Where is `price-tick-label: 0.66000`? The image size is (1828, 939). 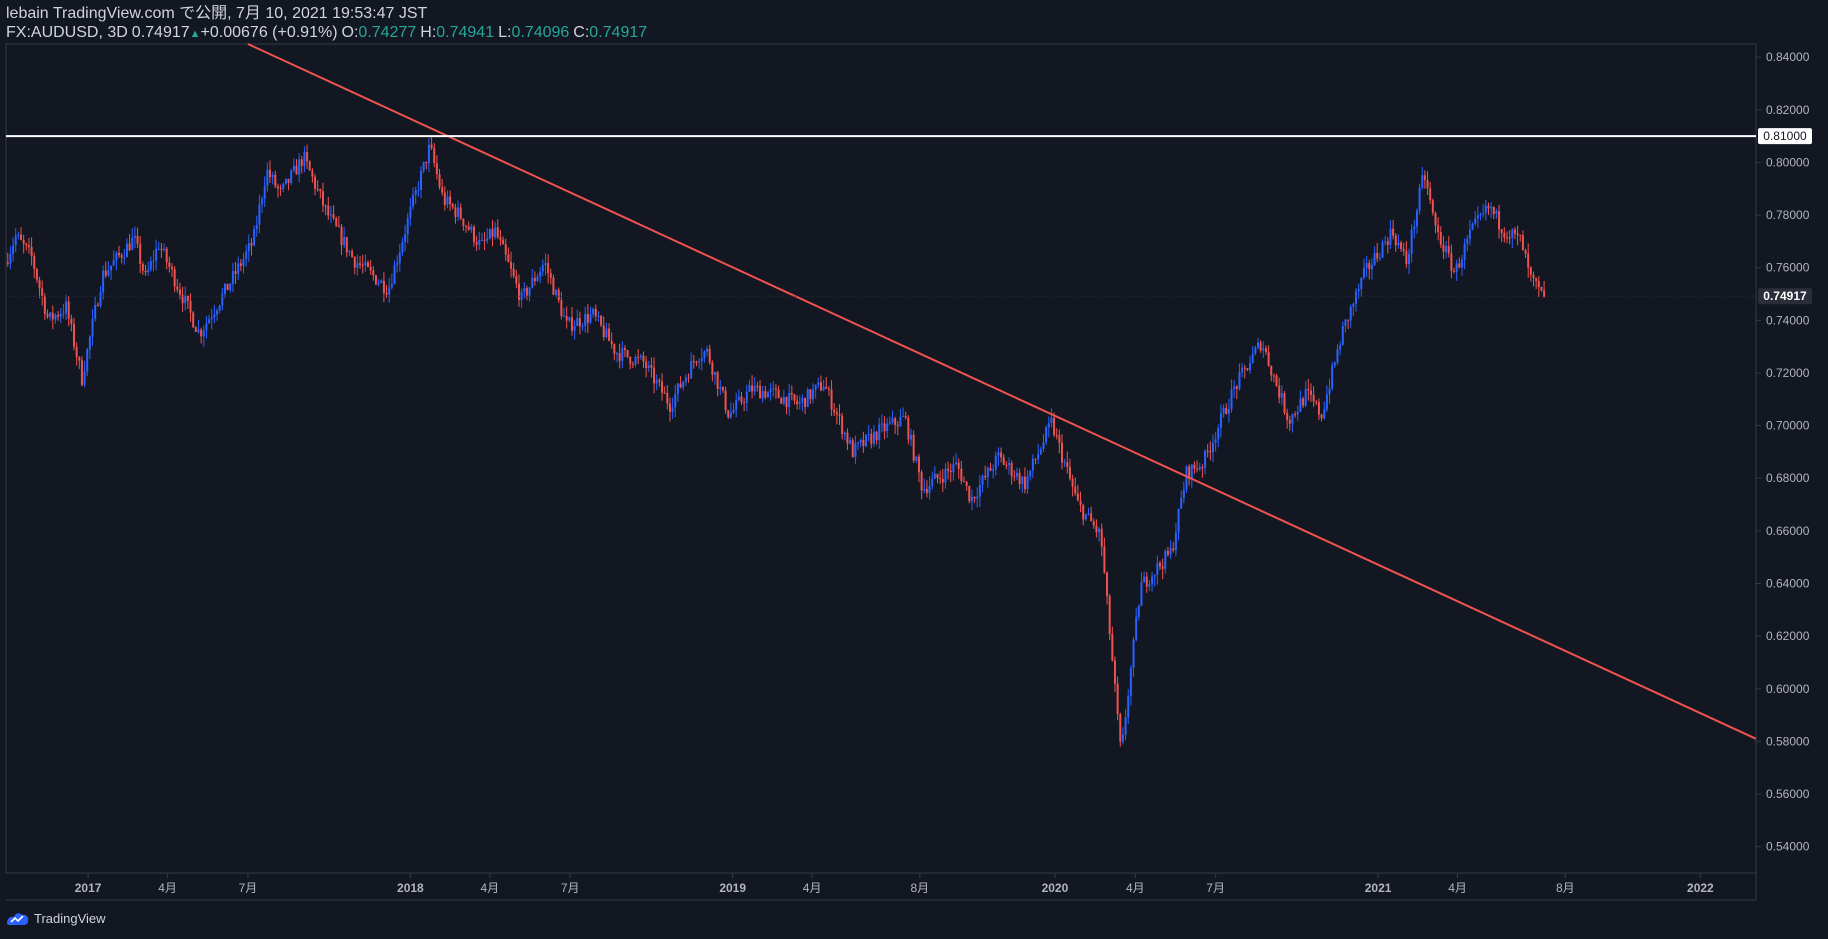 price-tick-label: 0.66000 is located at coordinates (1788, 531).